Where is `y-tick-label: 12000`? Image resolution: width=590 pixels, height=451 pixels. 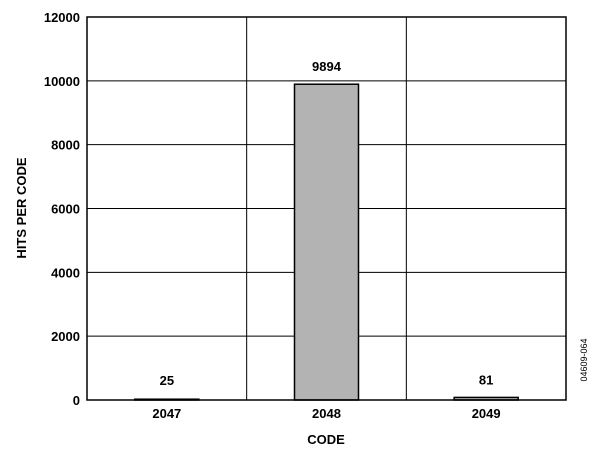
y-tick-label: 12000 is located at coordinates (62, 17).